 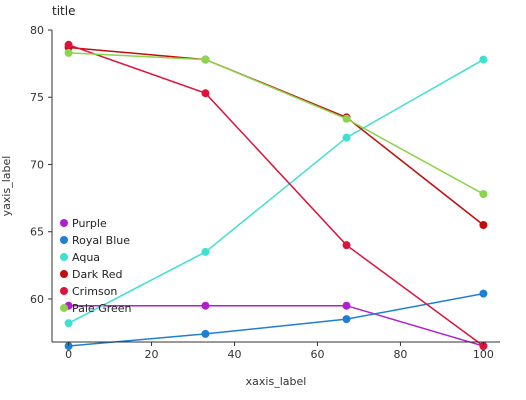 What do you see at coordinates (86, 257) in the screenshot?
I see `legend-label: Aqua` at bounding box center [86, 257].